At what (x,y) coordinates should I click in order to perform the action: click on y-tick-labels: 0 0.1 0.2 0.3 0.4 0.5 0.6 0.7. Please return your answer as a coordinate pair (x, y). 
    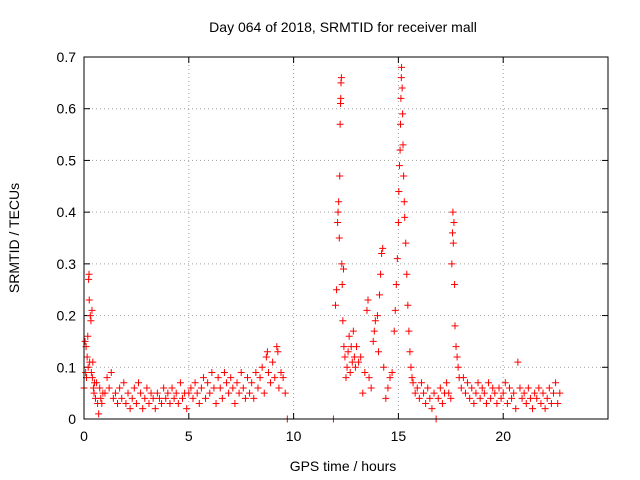
    Looking at the image, I should click on (67, 238).